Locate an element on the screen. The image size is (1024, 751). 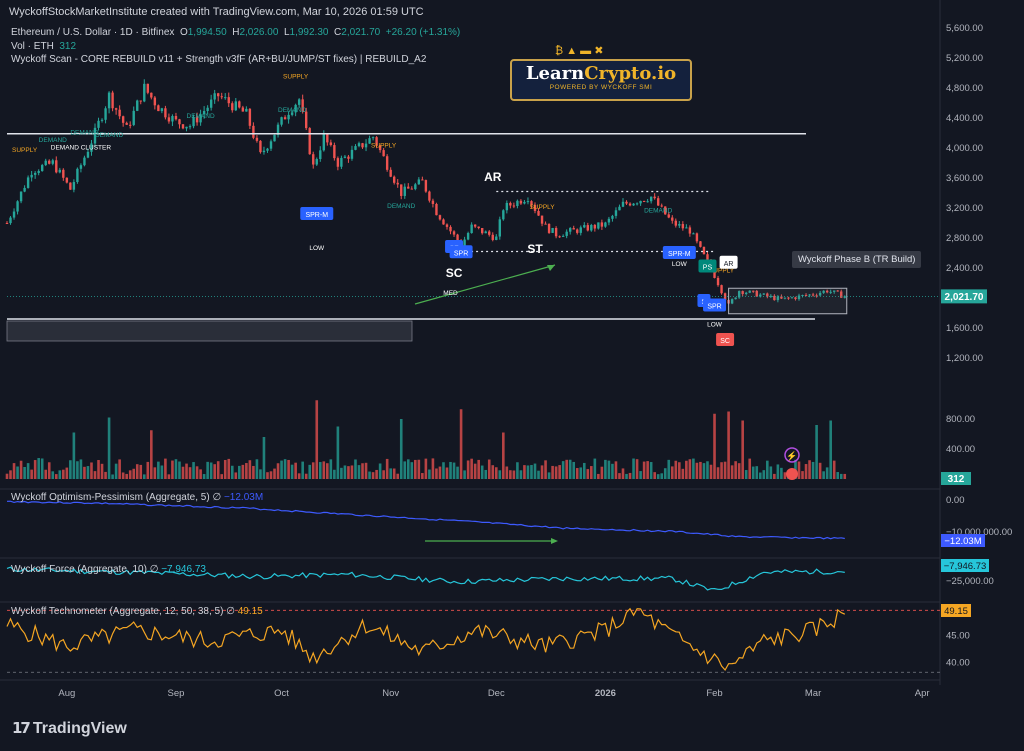
signal-badge-text: SPR is located at coordinates (714, 307).